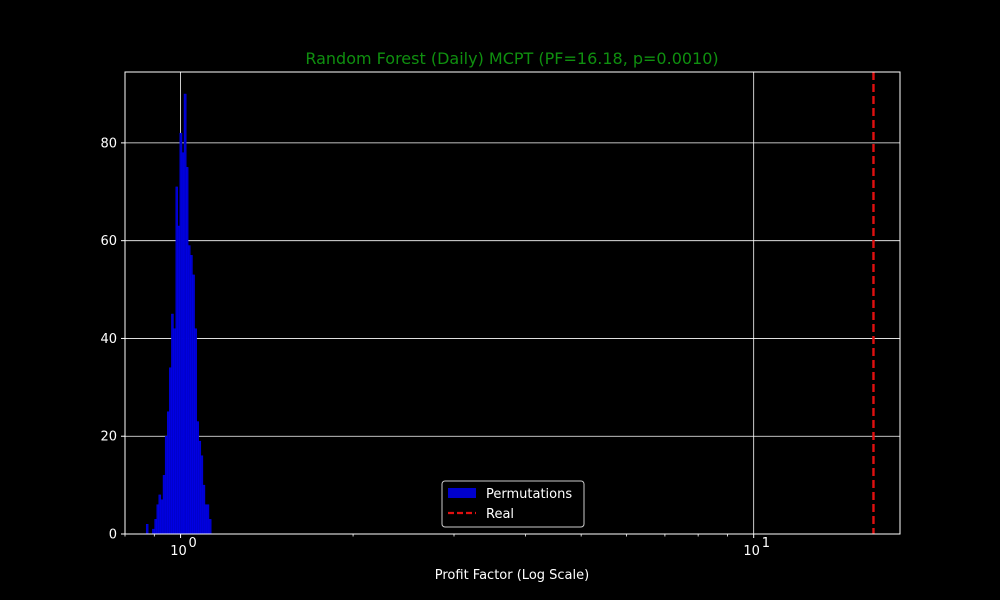 This screenshot has width=1000, height=600. I want to click on y-tick-label: 80, so click(108, 143).